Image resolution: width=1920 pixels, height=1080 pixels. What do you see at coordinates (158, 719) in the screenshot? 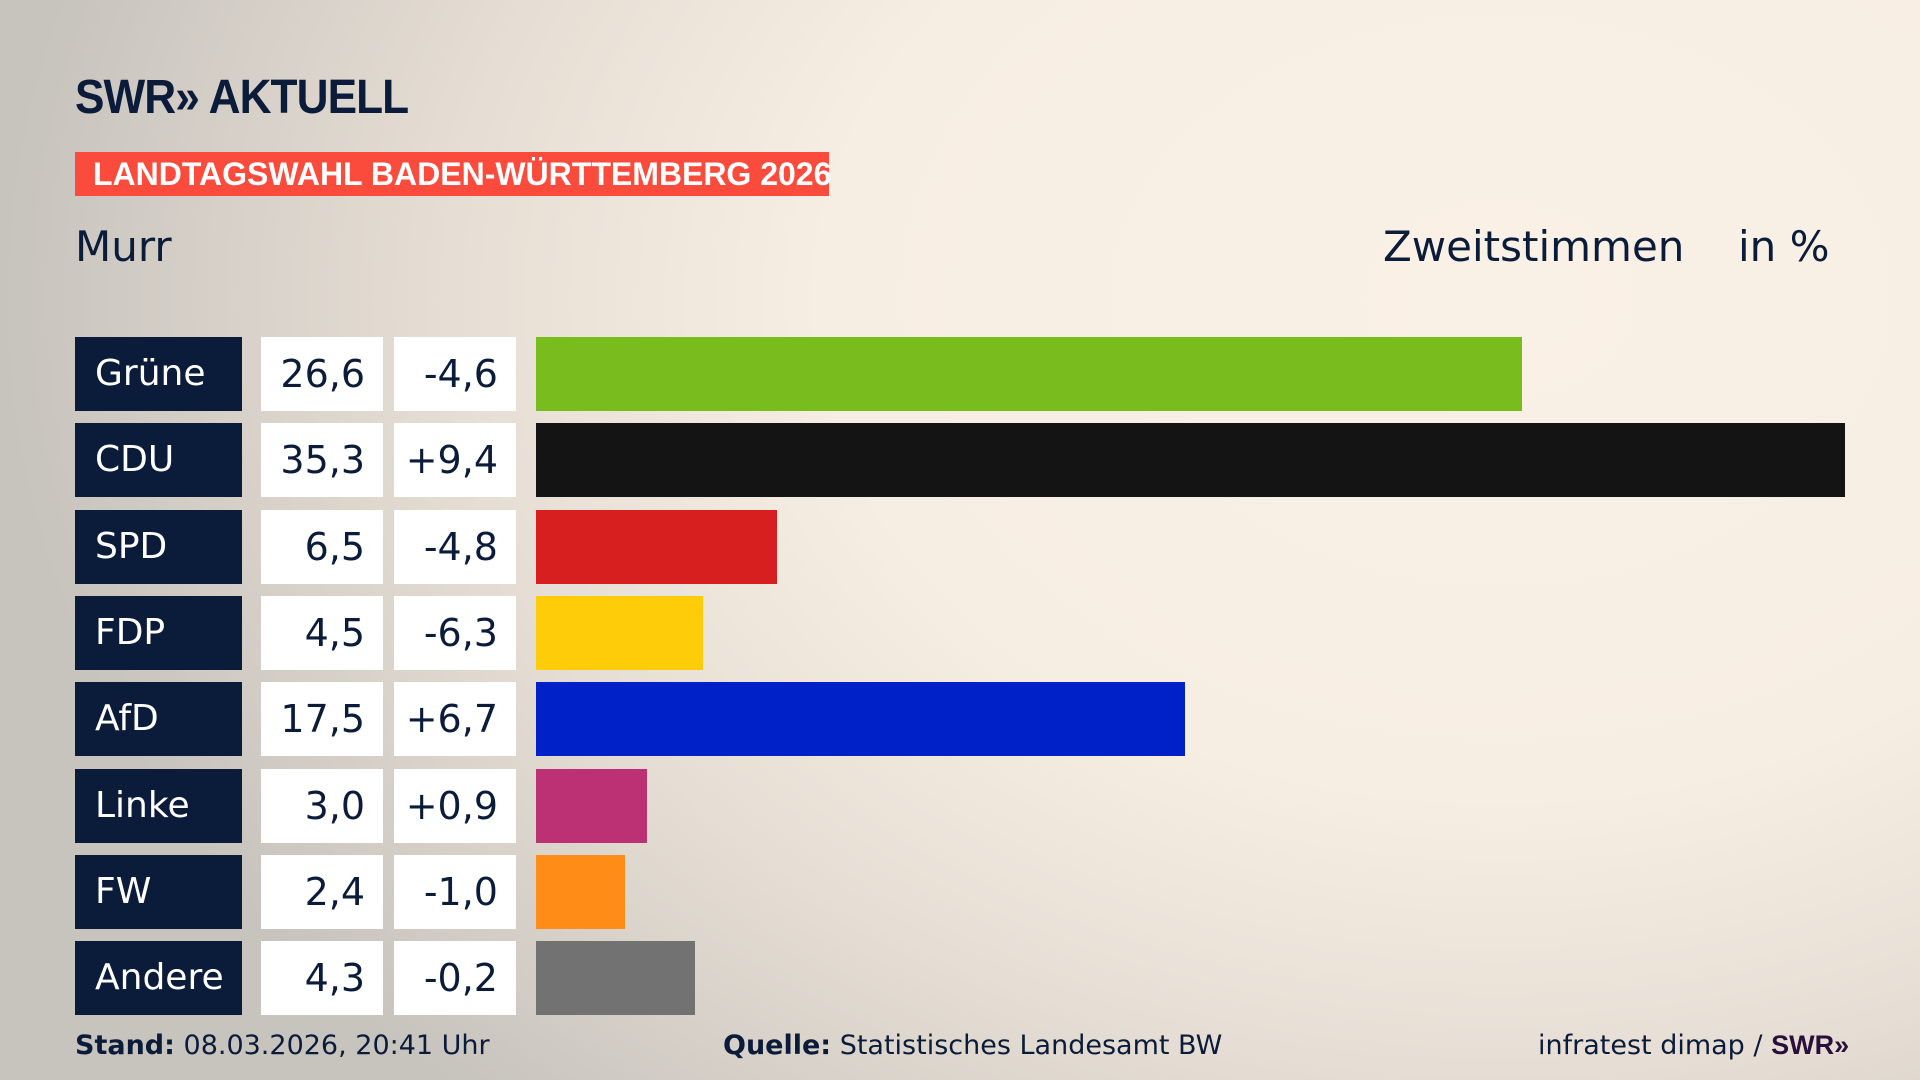
I see `party-label: AfD` at bounding box center [158, 719].